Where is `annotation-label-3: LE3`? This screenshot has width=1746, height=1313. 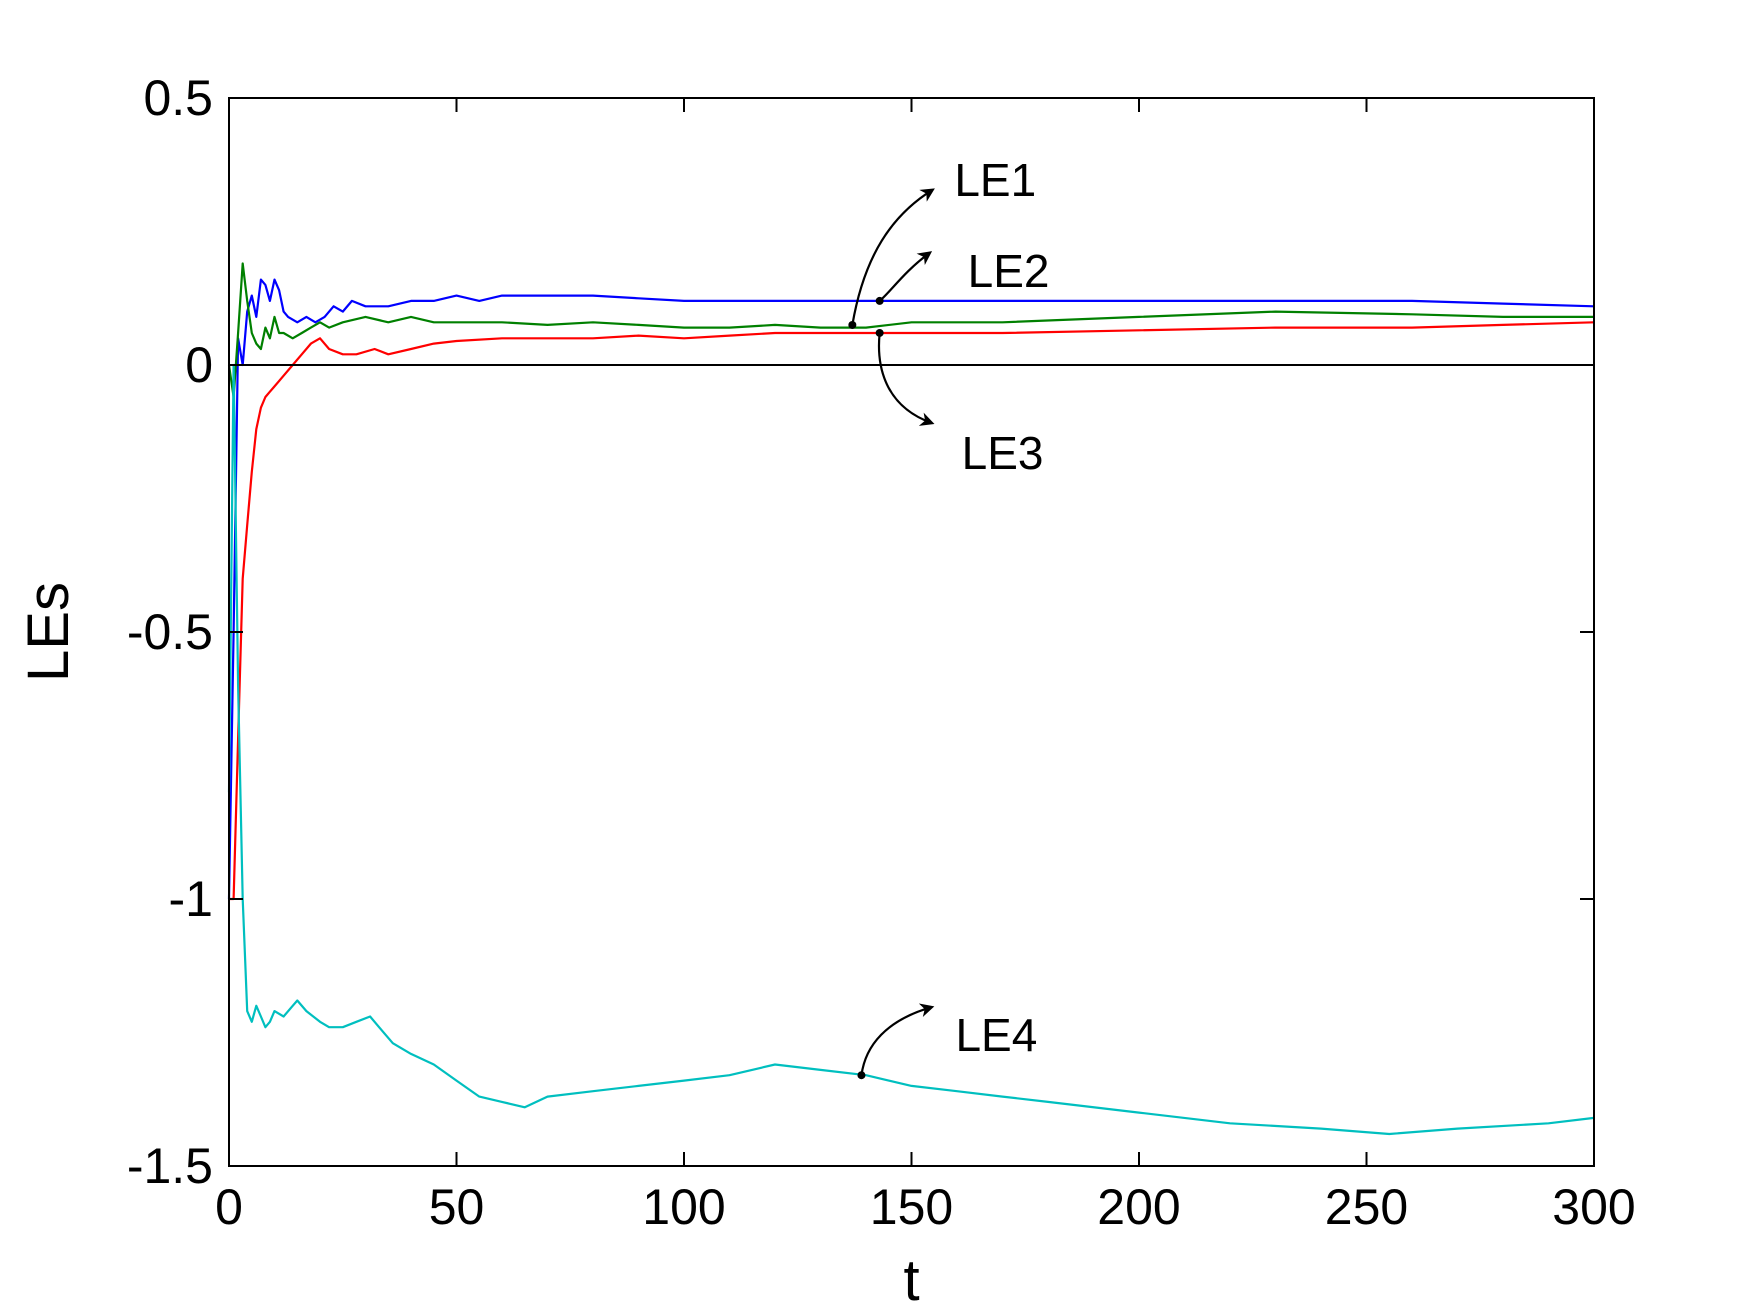 annotation-label-3: LE3 is located at coordinates (1003, 453).